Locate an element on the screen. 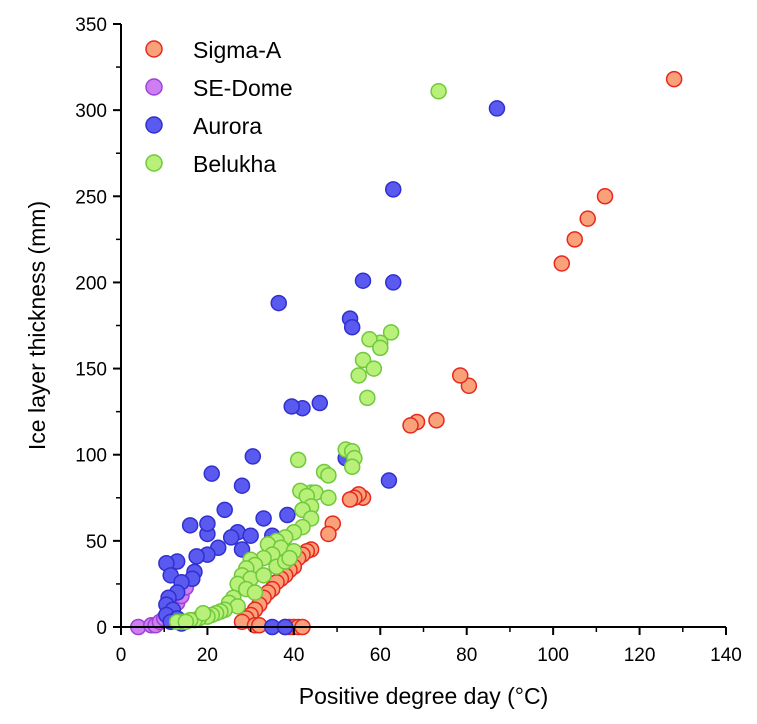  legend-item: Aurora is located at coordinates (203, 126).